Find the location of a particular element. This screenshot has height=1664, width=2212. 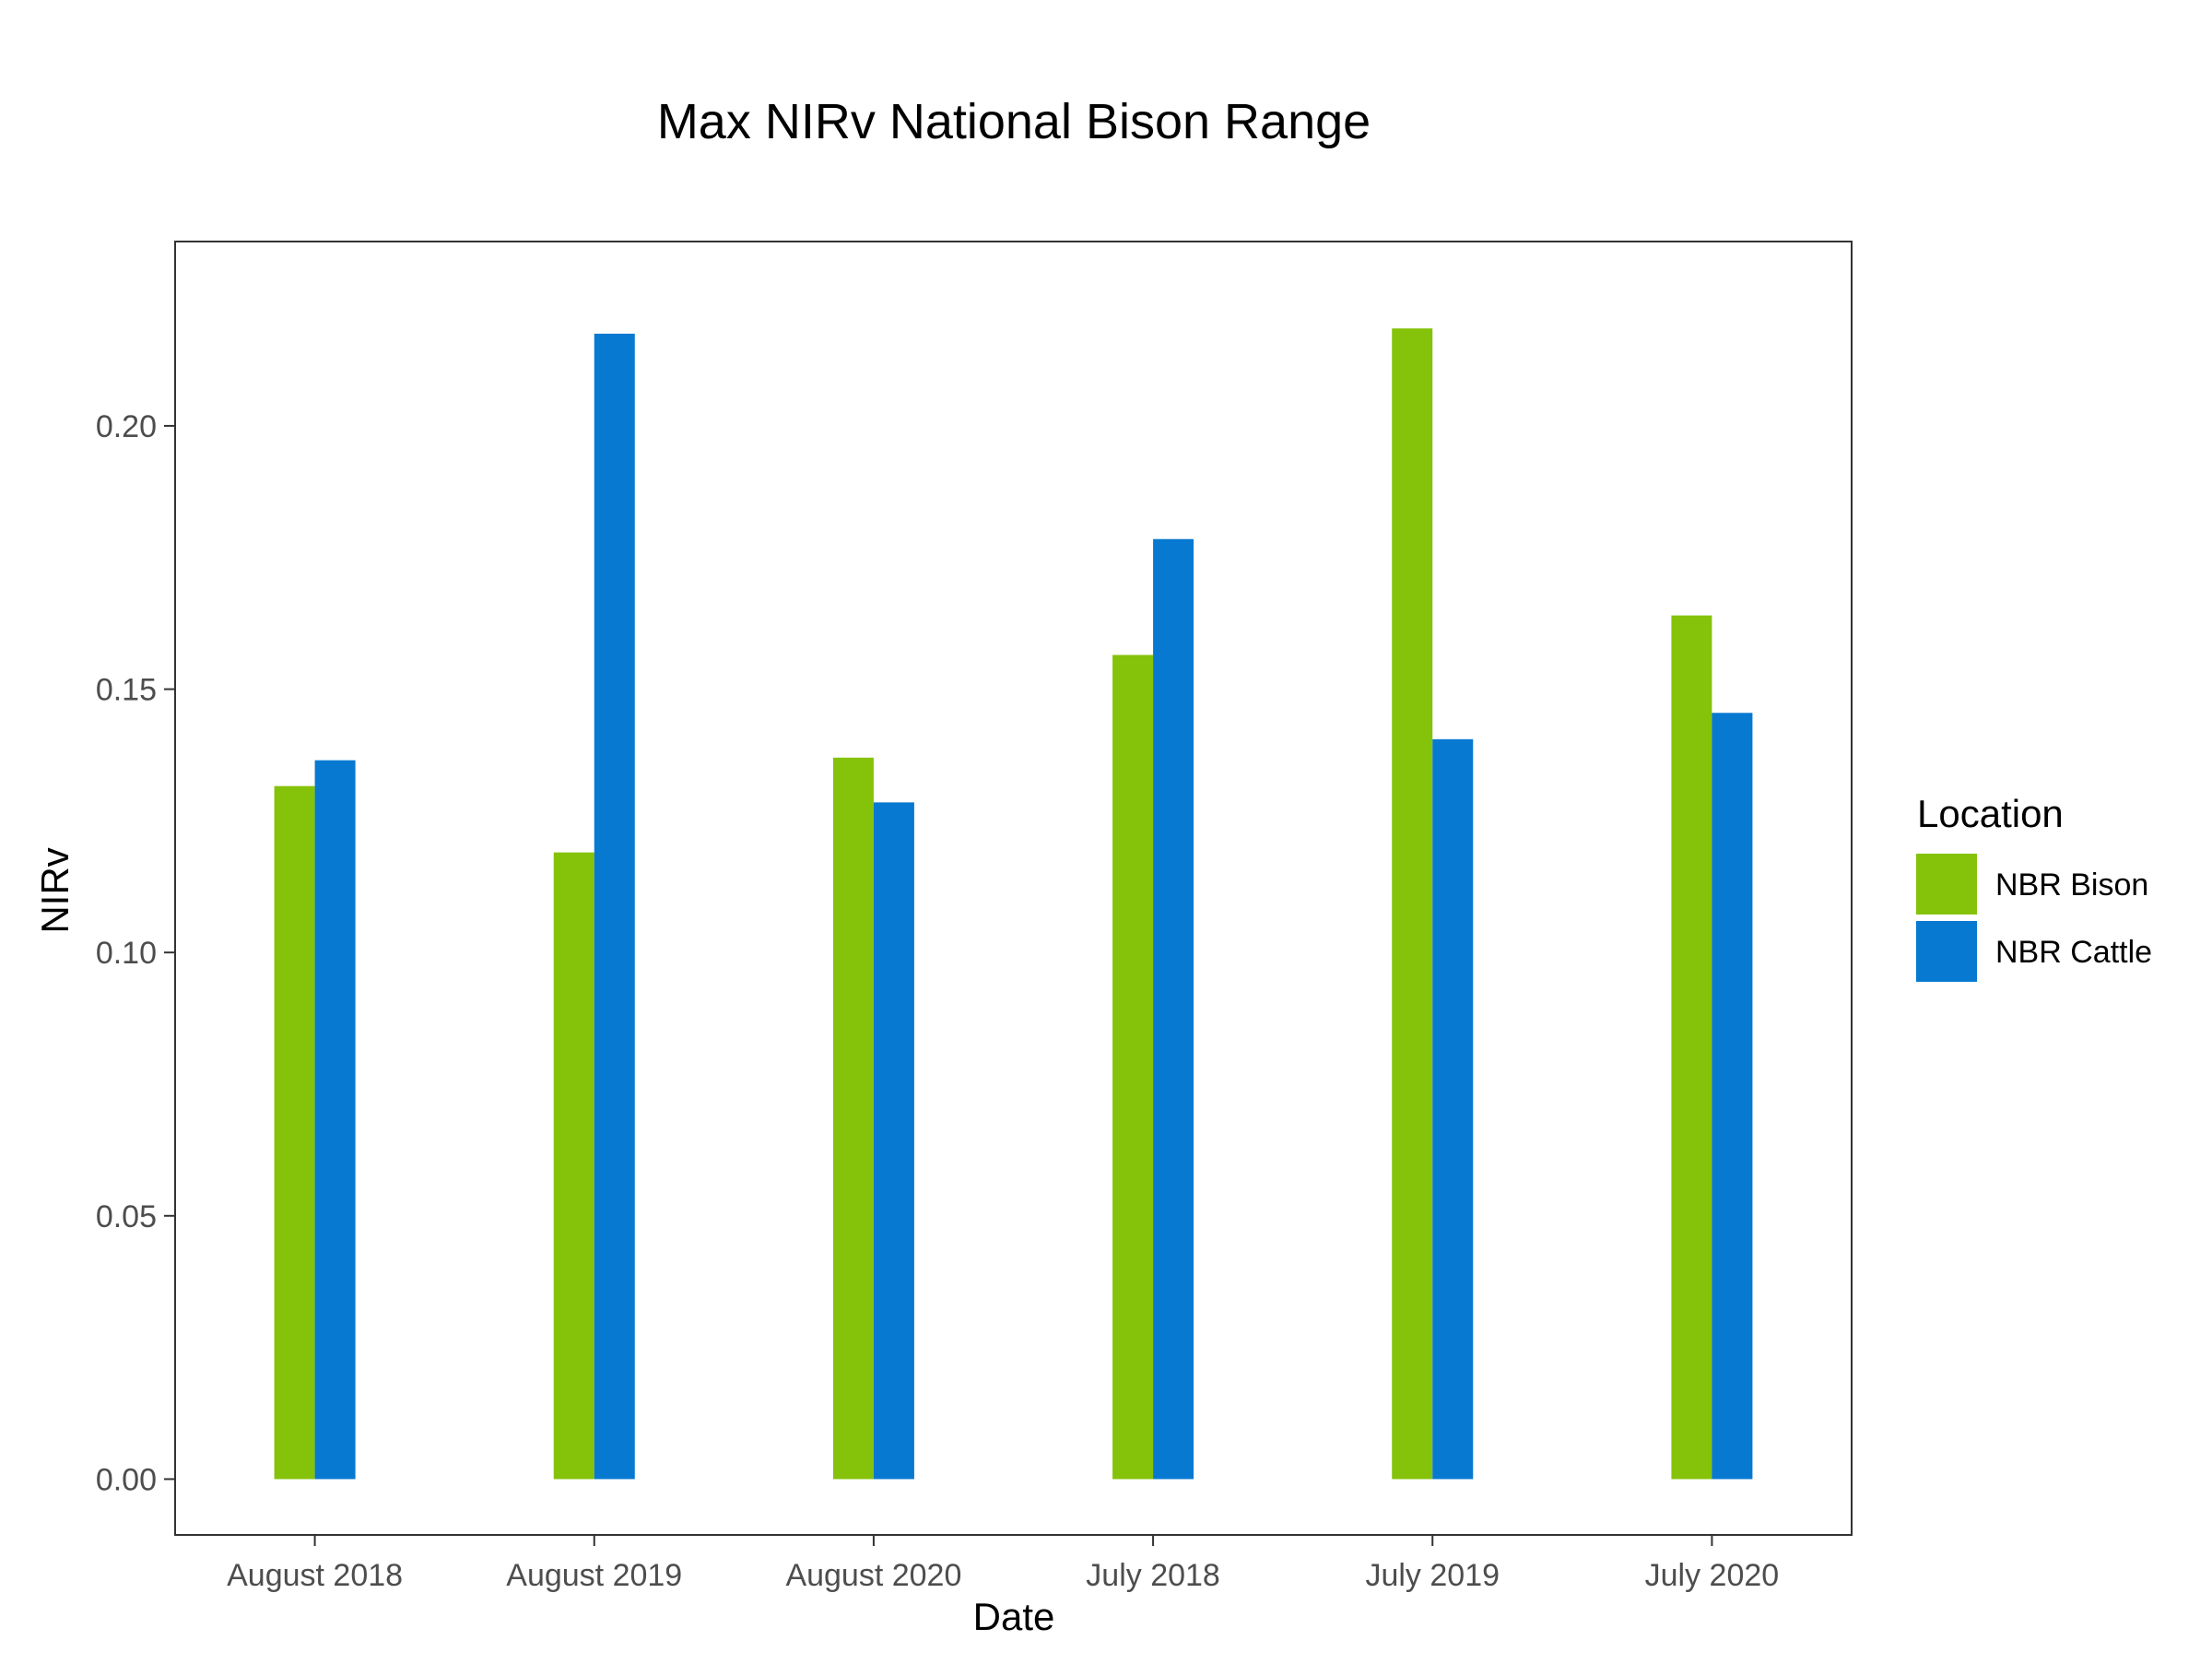

y-tick-label-1: 0.05 is located at coordinates (126, 1216).